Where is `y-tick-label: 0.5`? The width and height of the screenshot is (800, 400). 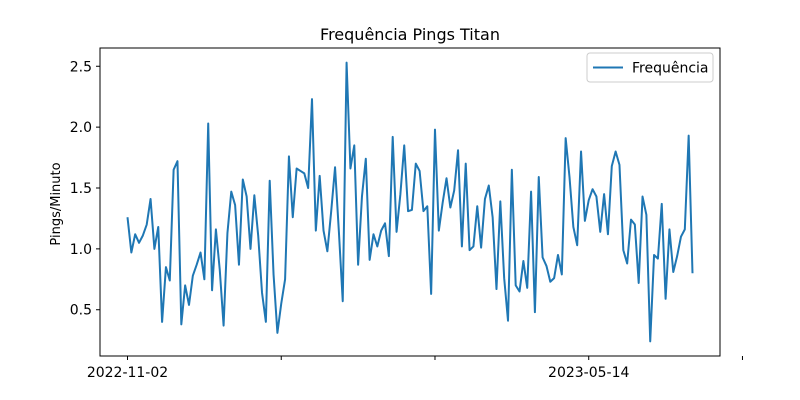
y-tick-label: 0.5 is located at coordinates (81, 311).